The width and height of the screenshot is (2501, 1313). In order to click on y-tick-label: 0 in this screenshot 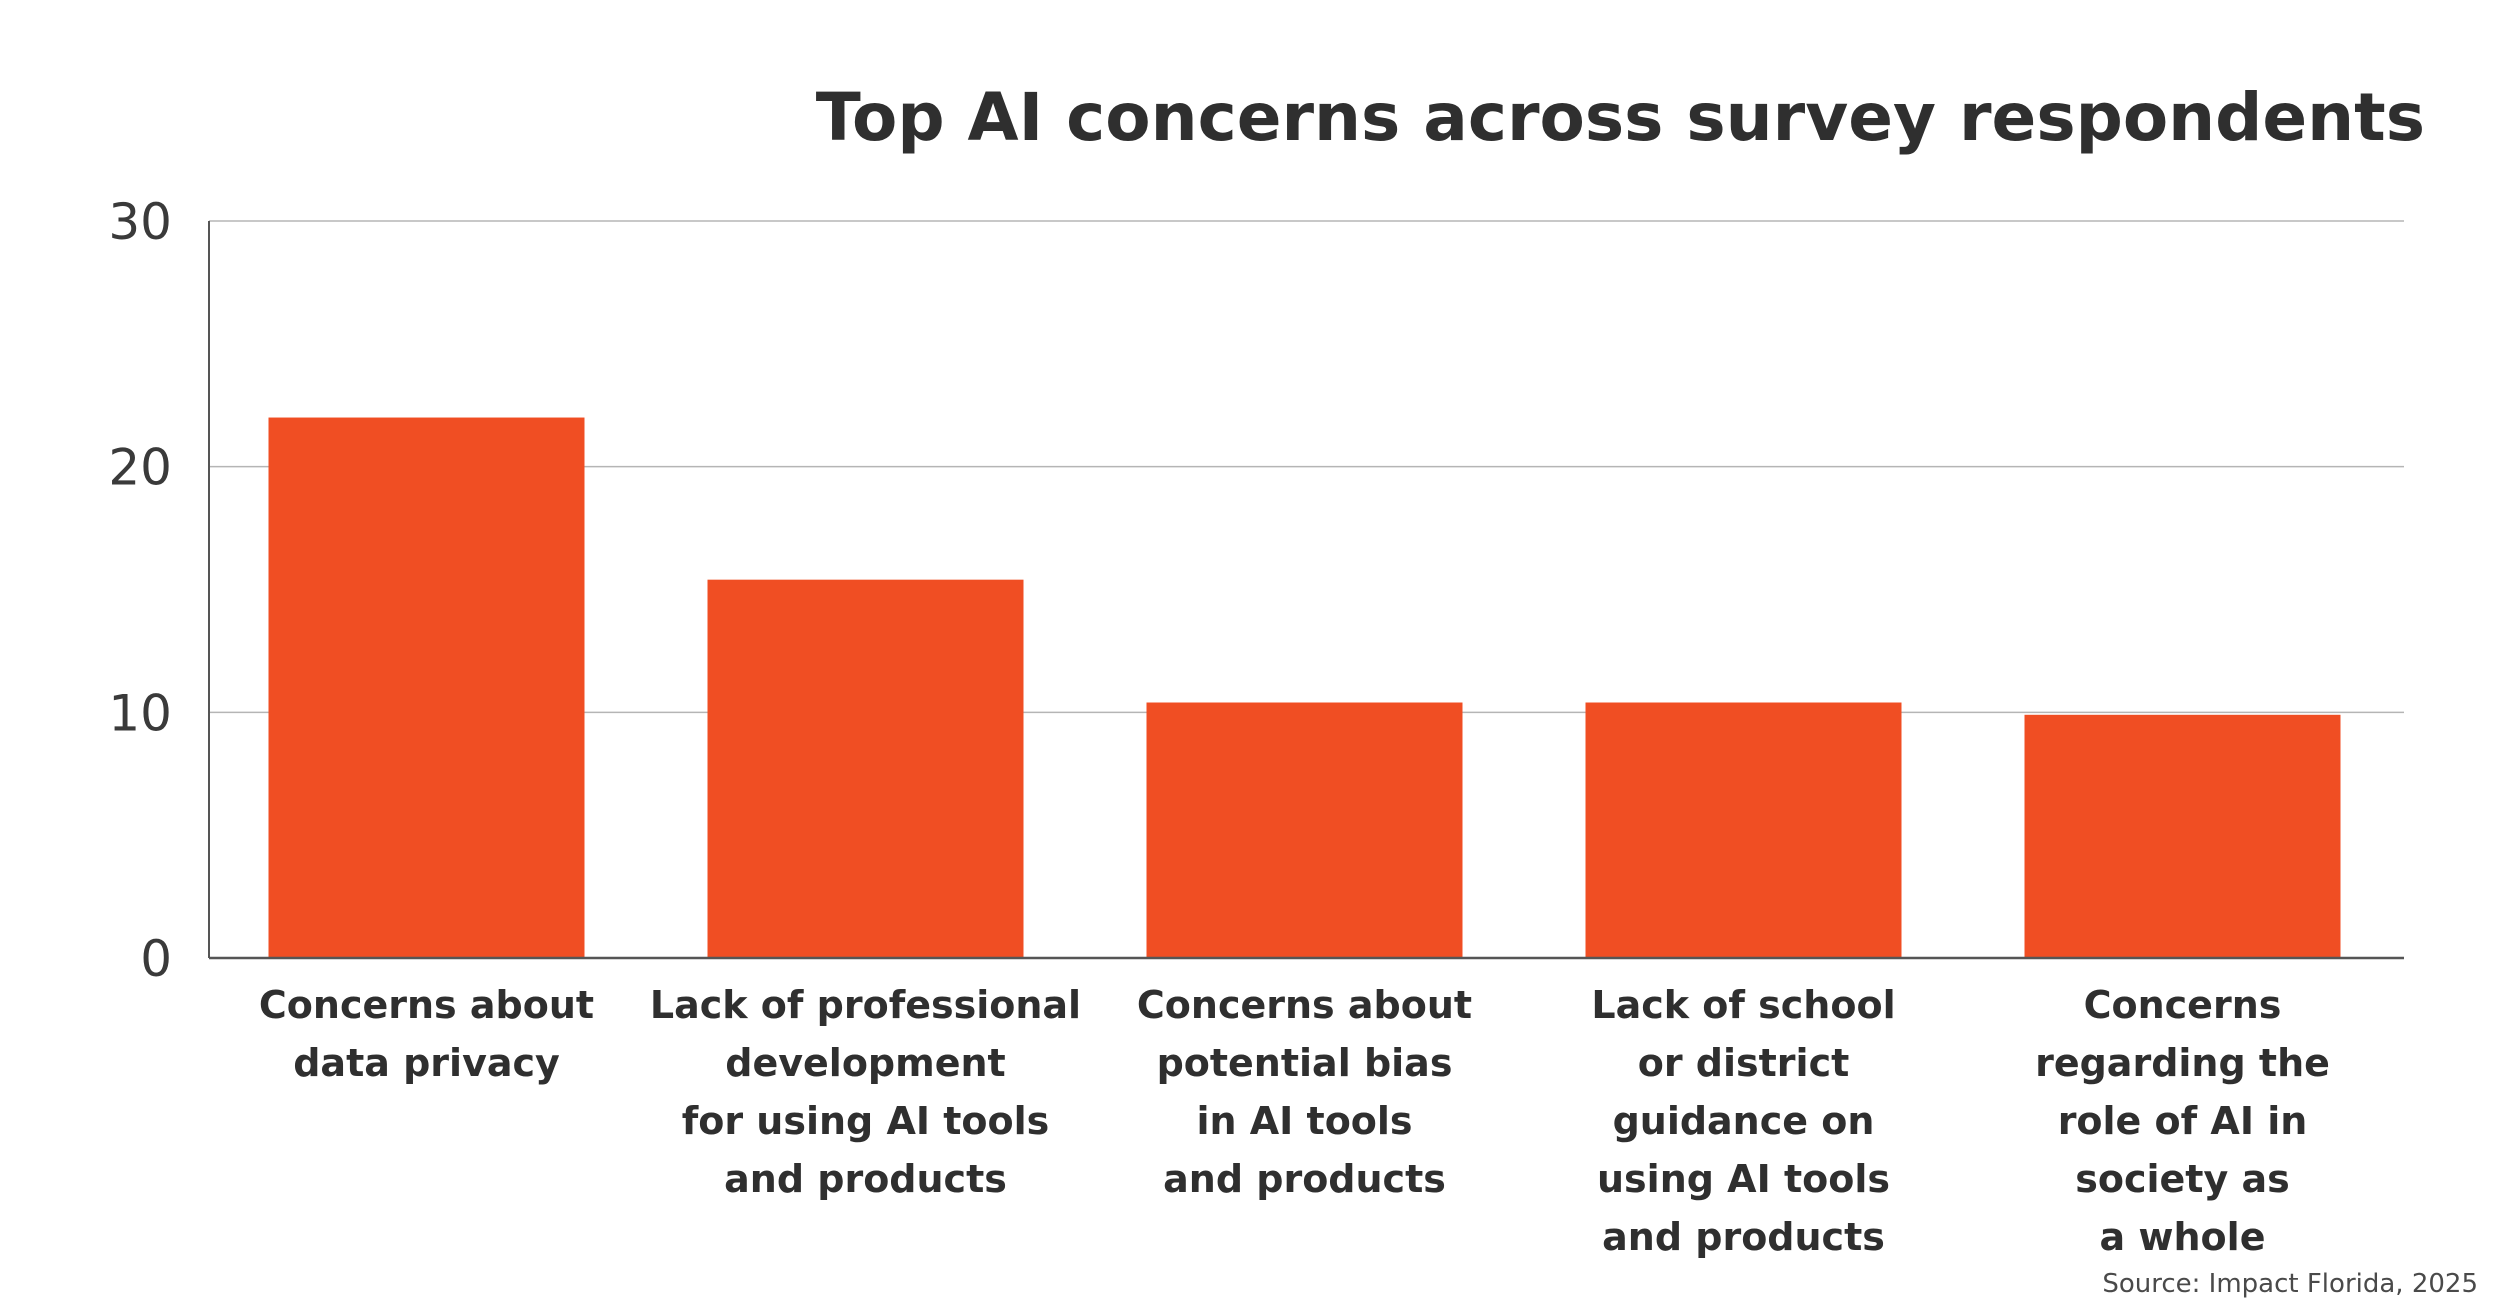, I will do `click(156, 959)`.